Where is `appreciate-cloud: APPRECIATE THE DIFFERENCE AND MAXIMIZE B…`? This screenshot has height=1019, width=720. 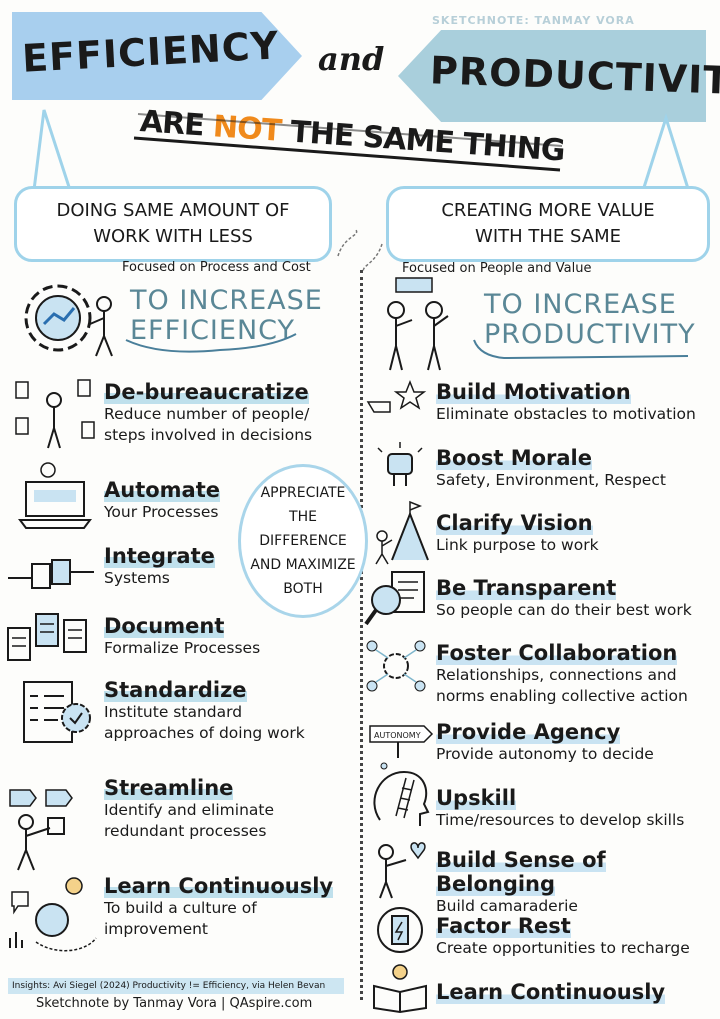
appreciate-cloud: APPRECIATE THE DIFFERENCE AND MAXIMIZE B… is located at coordinates (303, 541).